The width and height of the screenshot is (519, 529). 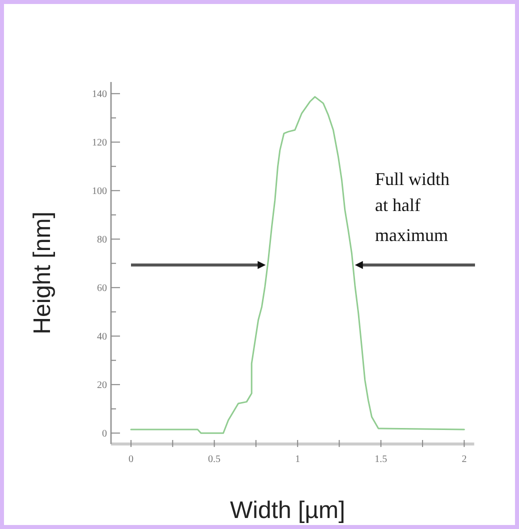 What do you see at coordinates (102, 386) in the screenshot?
I see `y-tick-label: 20` at bounding box center [102, 386].